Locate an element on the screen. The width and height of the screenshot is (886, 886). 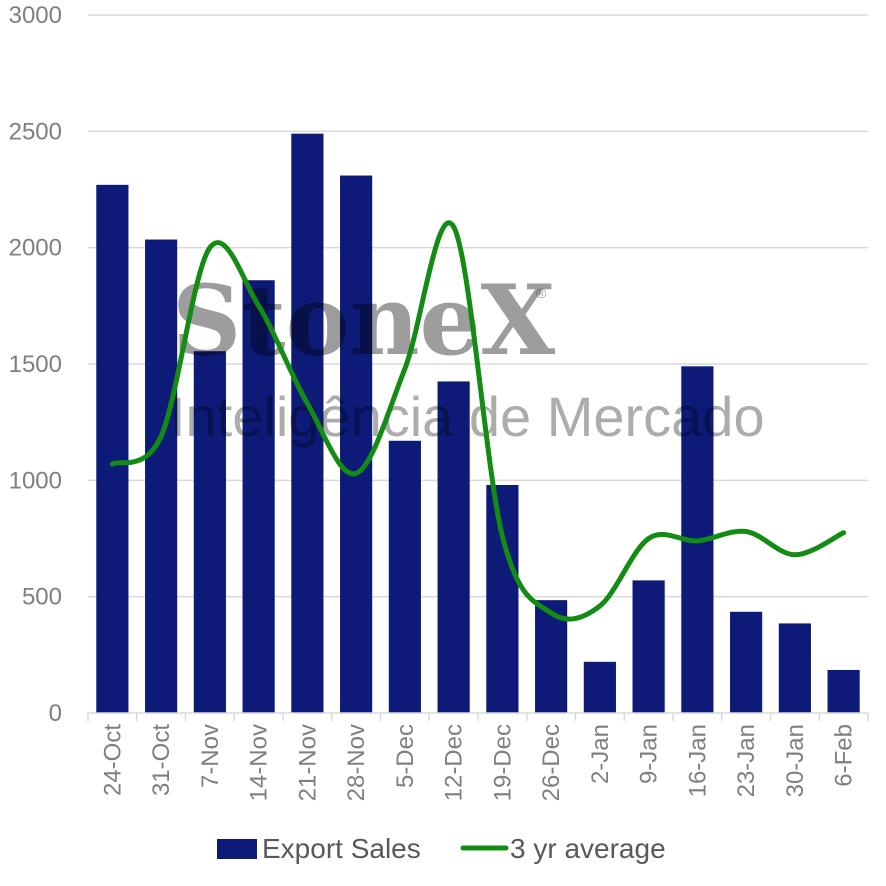
y-tick-label: 1500 is located at coordinates (35, 364).